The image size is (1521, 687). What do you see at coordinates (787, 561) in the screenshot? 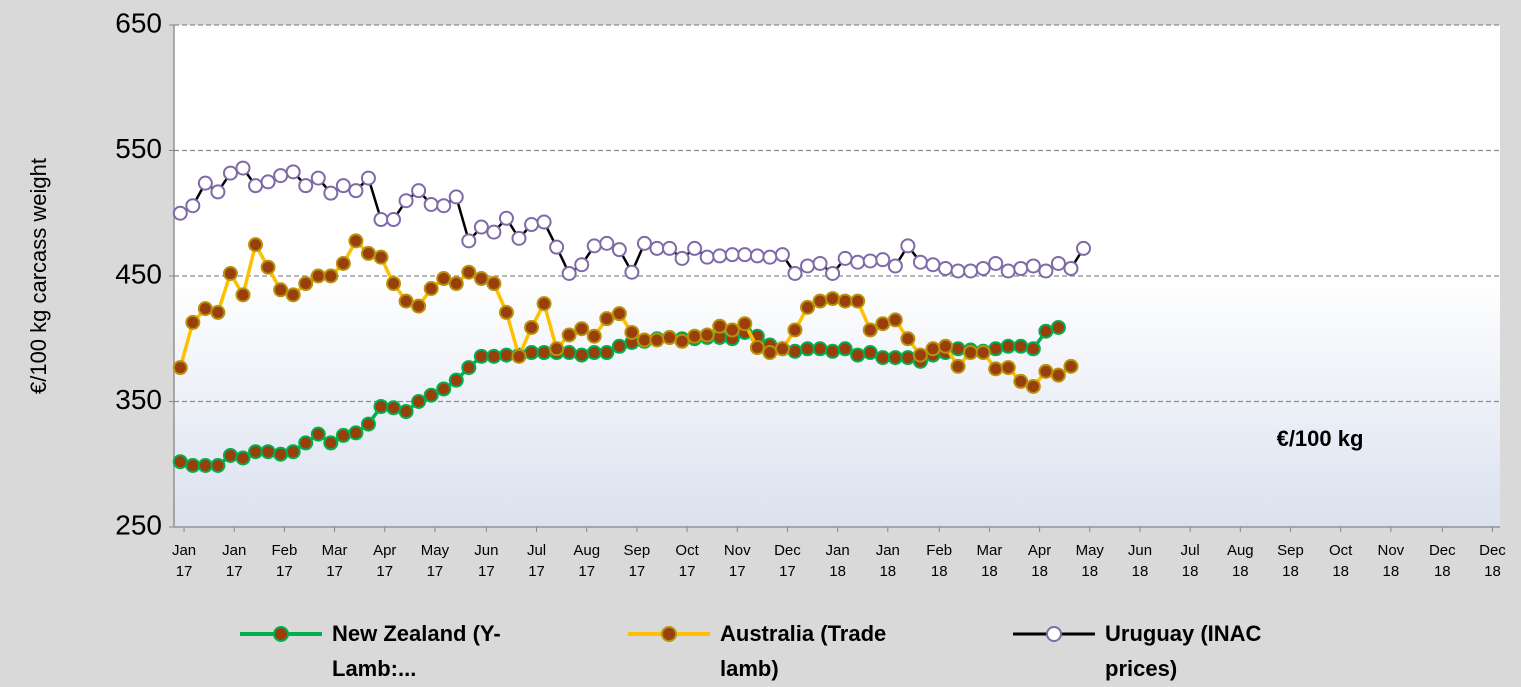
I see `x-tick-label: Dec 17` at bounding box center [787, 561].